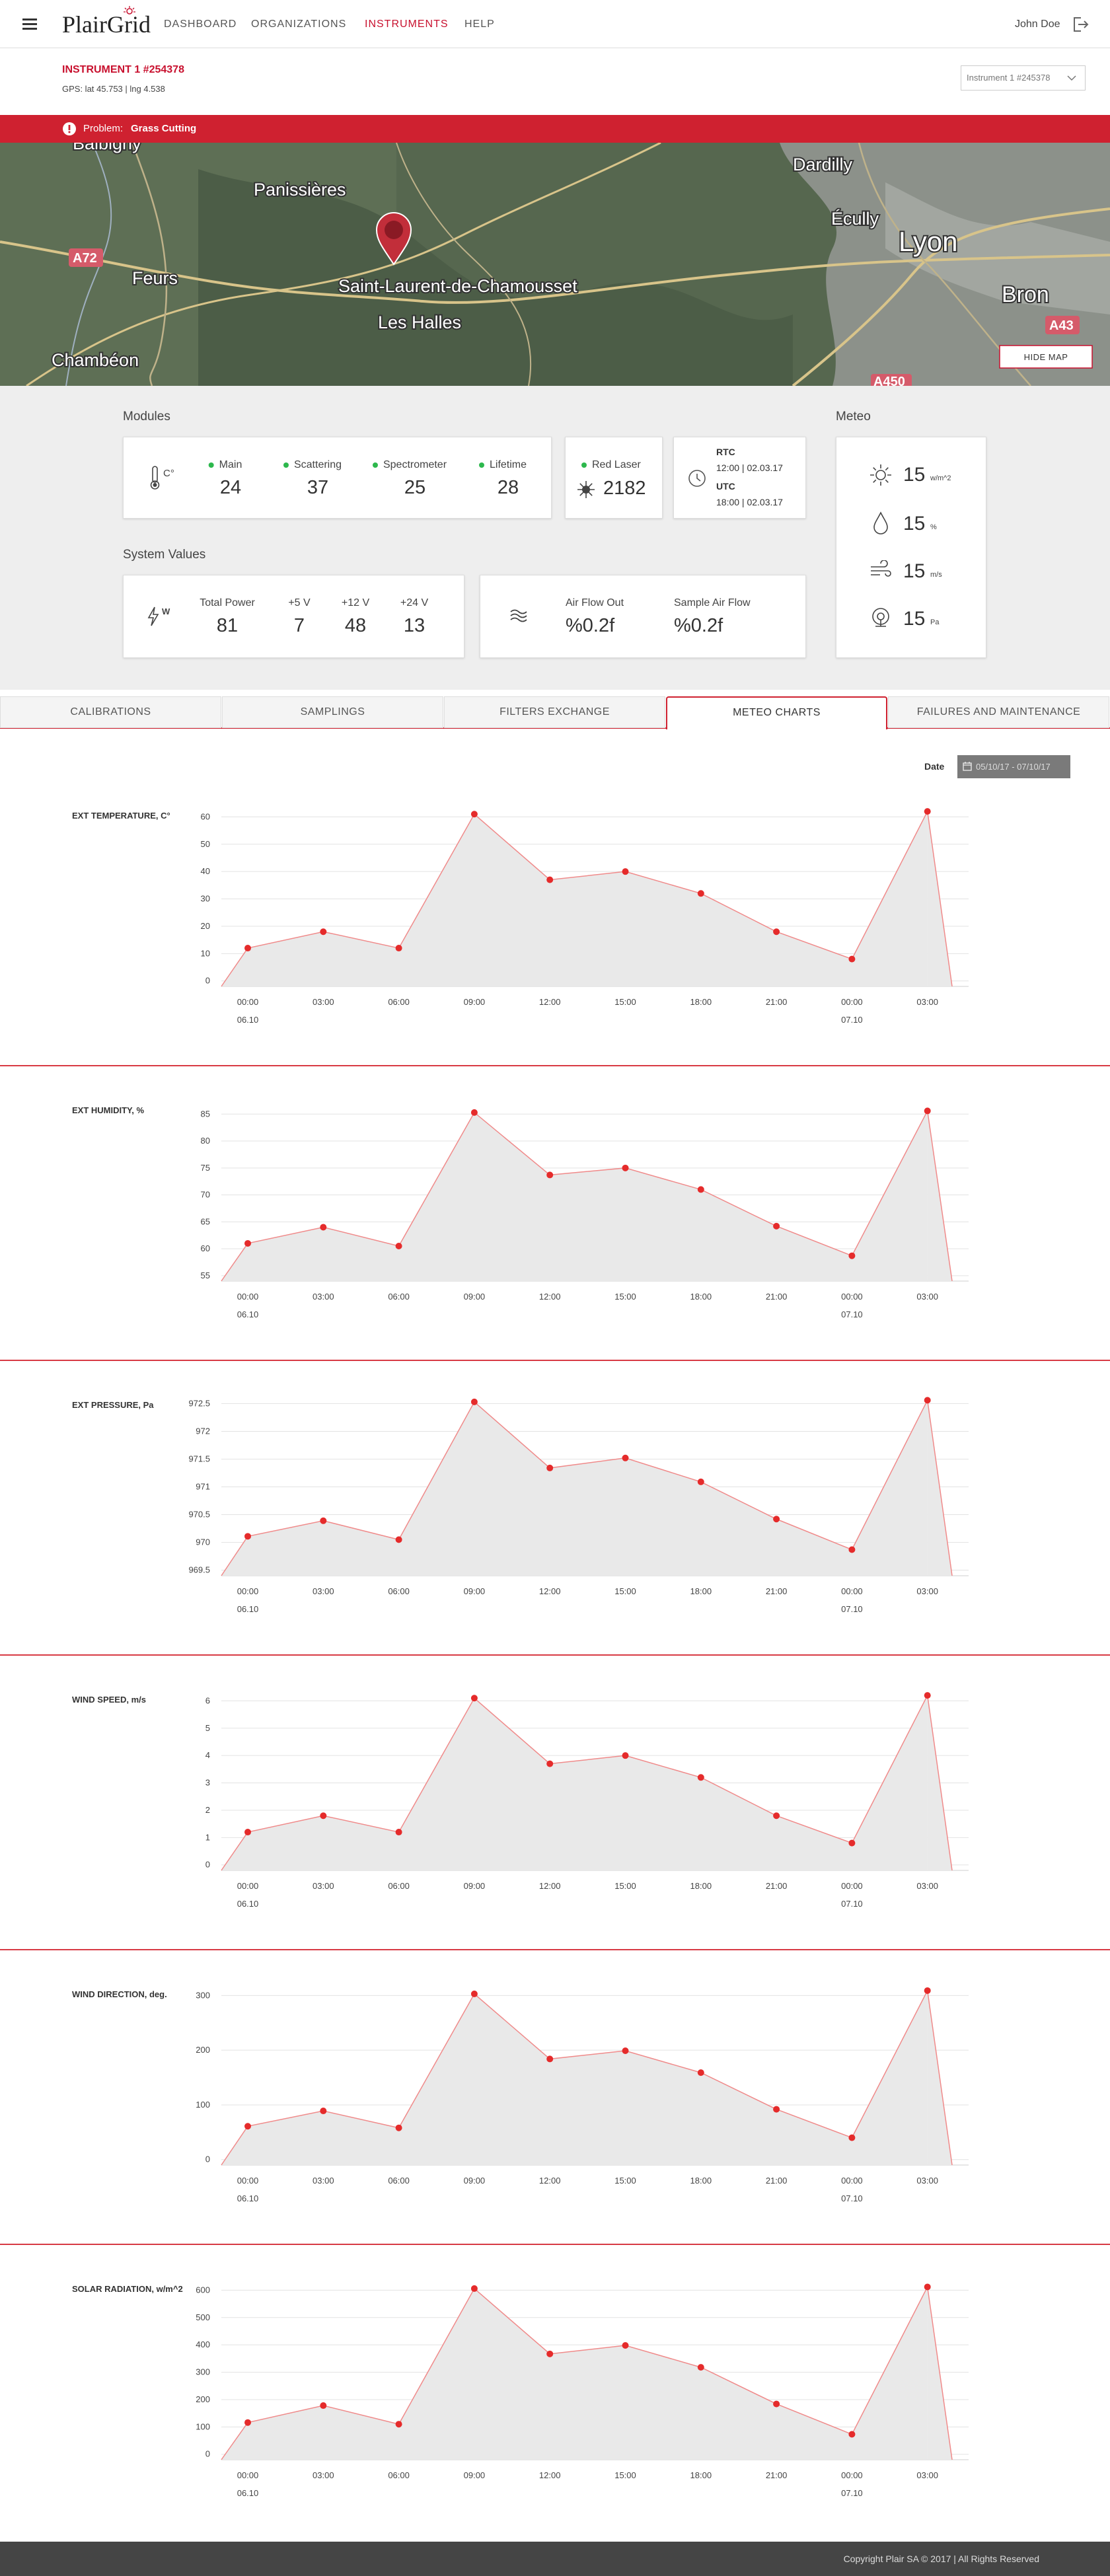  Describe the element at coordinates (415, 464) in the screenshot. I see `label: Spectrometer` at that location.